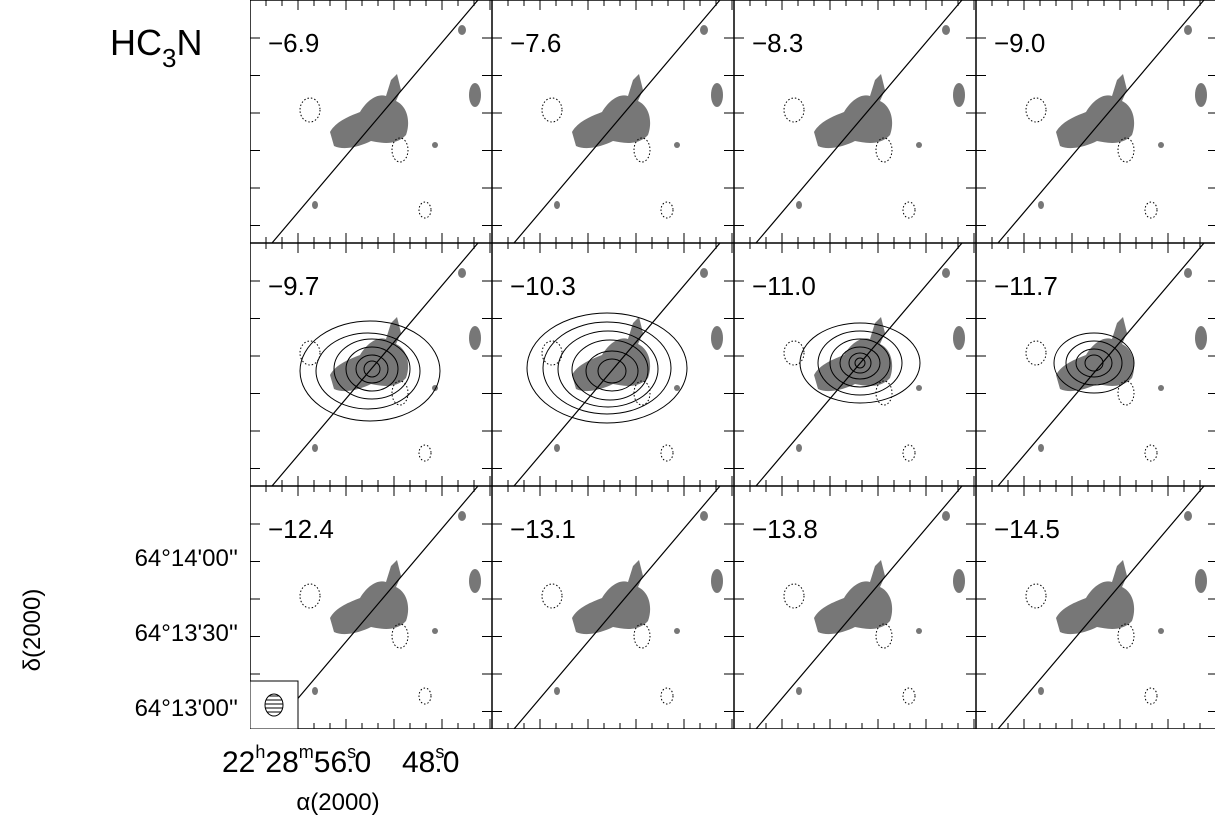 The width and height of the screenshot is (1215, 820). Describe the element at coordinates (784, 286) in the screenshot. I see `velocity-label: −11.0` at that location.